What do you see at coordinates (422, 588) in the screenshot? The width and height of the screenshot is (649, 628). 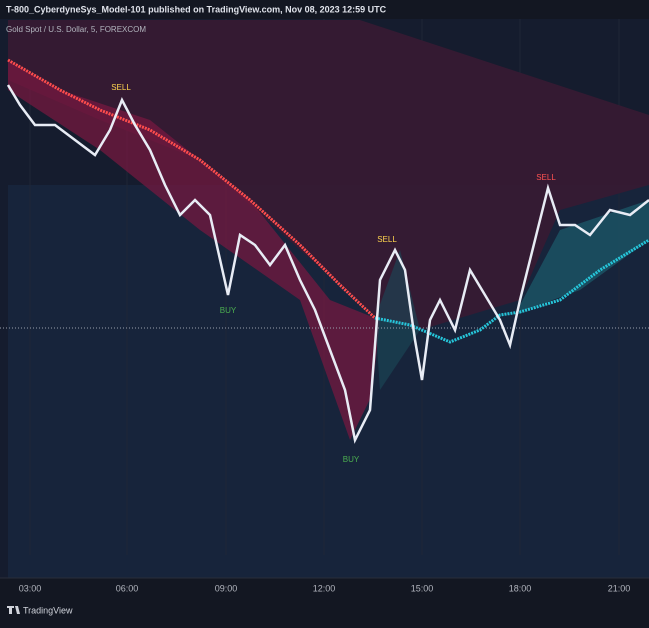 I see `time-label: 15:00` at bounding box center [422, 588].